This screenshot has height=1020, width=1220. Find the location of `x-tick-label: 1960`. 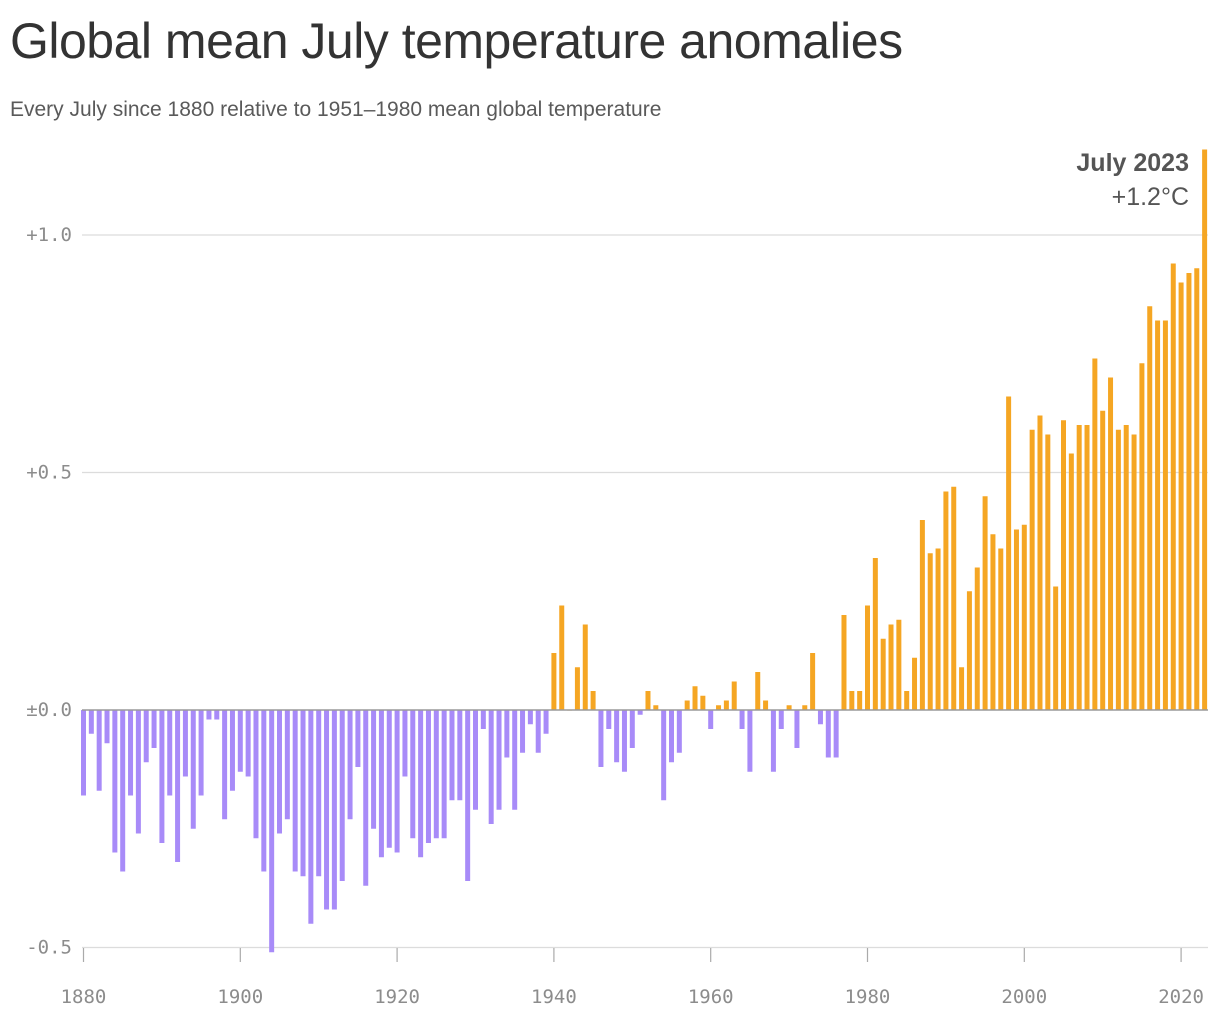

x-tick-label: 1960 is located at coordinates (711, 997).